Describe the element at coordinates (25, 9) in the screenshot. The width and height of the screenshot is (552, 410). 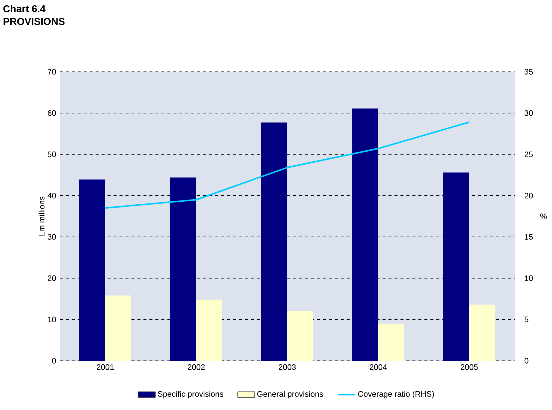
I see `chart-title: Chart 6.4` at that location.